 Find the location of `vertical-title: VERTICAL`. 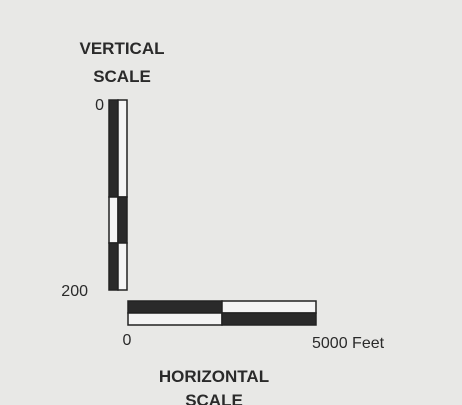

vertical-title: VERTICAL is located at coordinates (122, 48).